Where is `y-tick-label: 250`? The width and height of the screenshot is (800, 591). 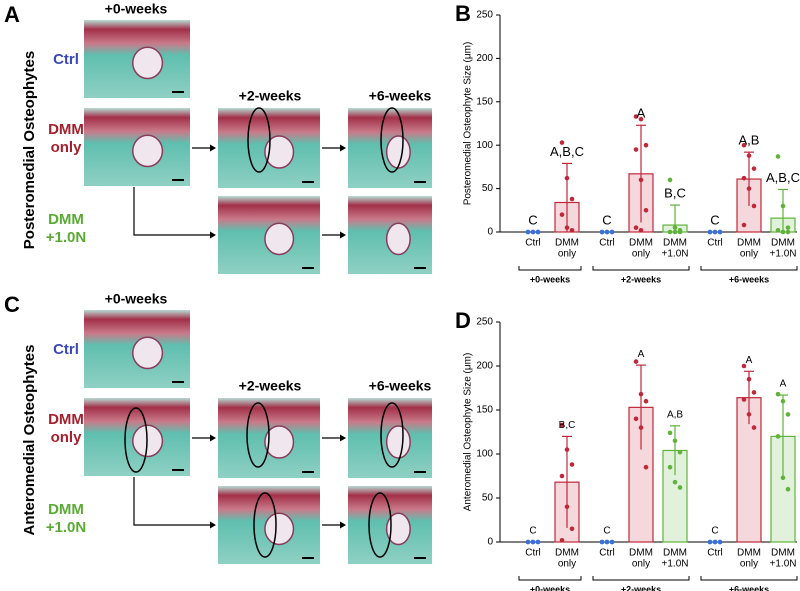
y-tick-label: 250 is located at coordinates (484, 15).